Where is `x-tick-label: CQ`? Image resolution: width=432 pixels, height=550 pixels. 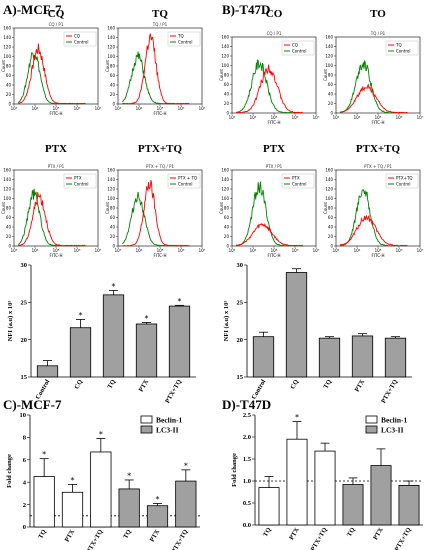 x-tick-label: CQ is located at coordinates (294, 385).